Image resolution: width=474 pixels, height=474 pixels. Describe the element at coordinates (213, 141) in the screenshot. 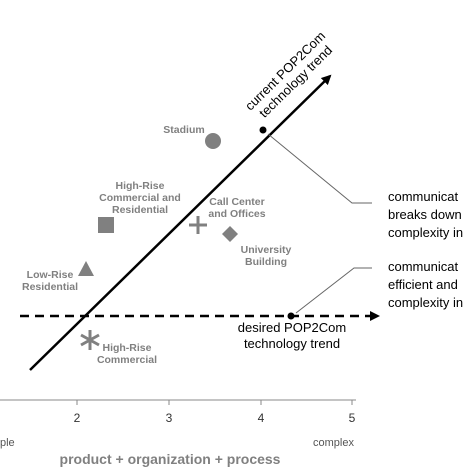

I see `stadium-icon` at that location.